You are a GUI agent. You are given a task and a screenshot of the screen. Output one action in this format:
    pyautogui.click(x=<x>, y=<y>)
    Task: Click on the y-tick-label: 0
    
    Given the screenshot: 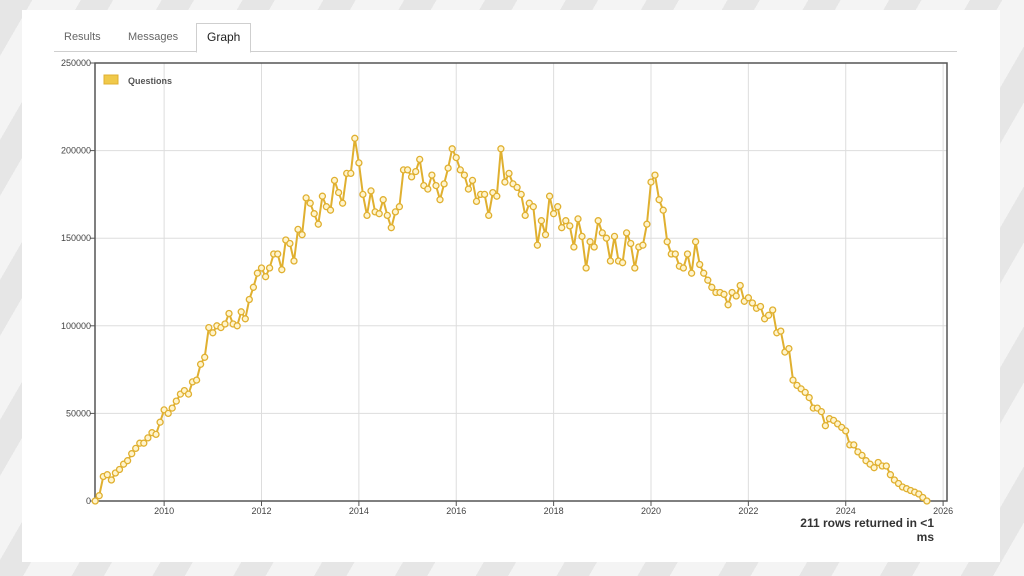 What is the action you would take?
    pyautogui.click(x=88, y=501)
    